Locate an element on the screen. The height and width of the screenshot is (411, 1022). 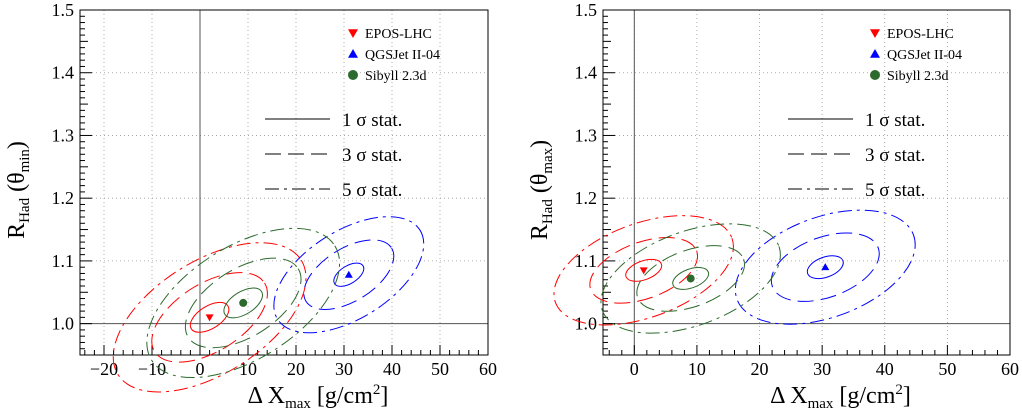
x-tick-label: −10 is located at coordinates (152, 369).